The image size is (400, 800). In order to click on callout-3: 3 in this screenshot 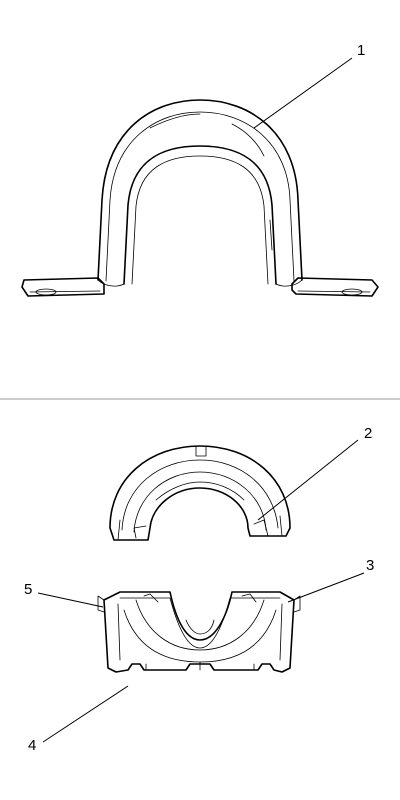, I will do `click(370, 565)`.